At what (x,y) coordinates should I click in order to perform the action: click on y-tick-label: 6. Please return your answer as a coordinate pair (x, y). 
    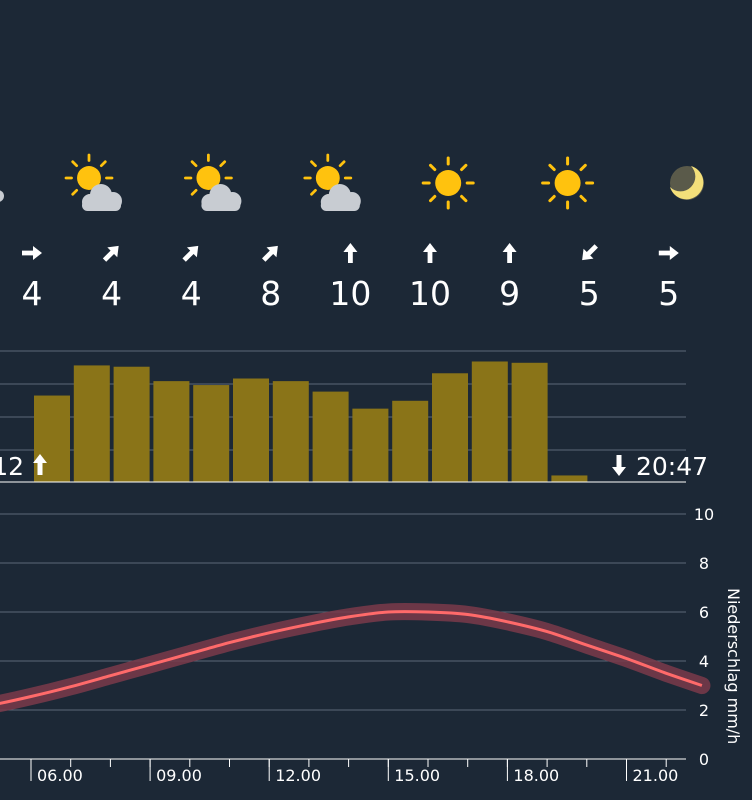
    Looking at the image, I should click on (704, 612).